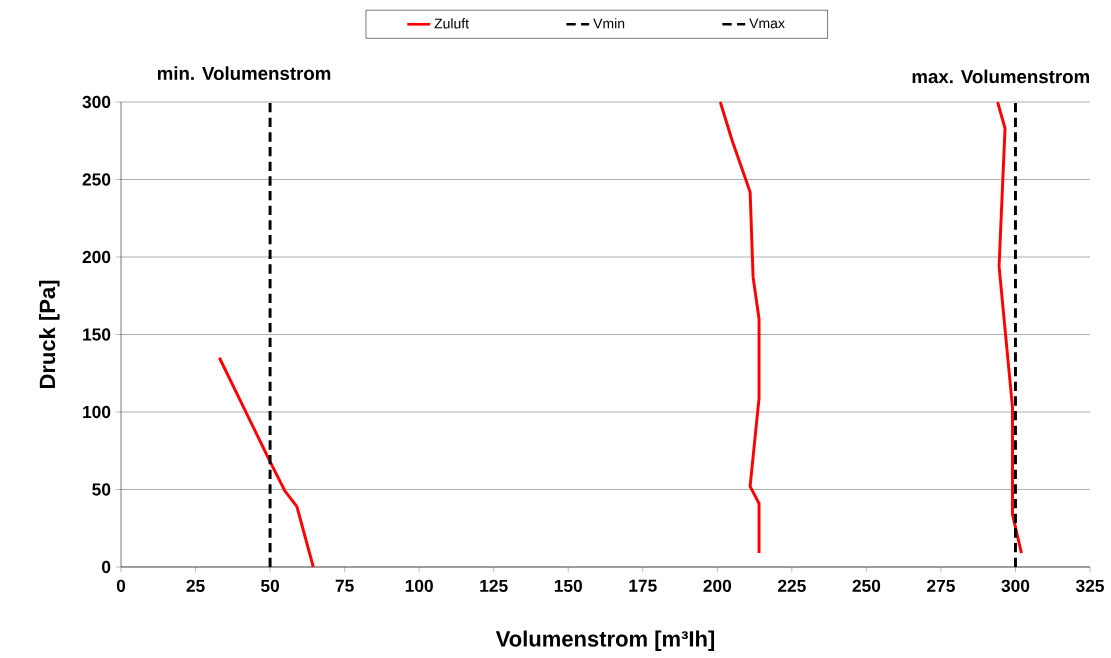 Image resolution: width=1111 pixels, height=658 pixels. I want to click on text: min. Volumenstrom, so click(244, 73).